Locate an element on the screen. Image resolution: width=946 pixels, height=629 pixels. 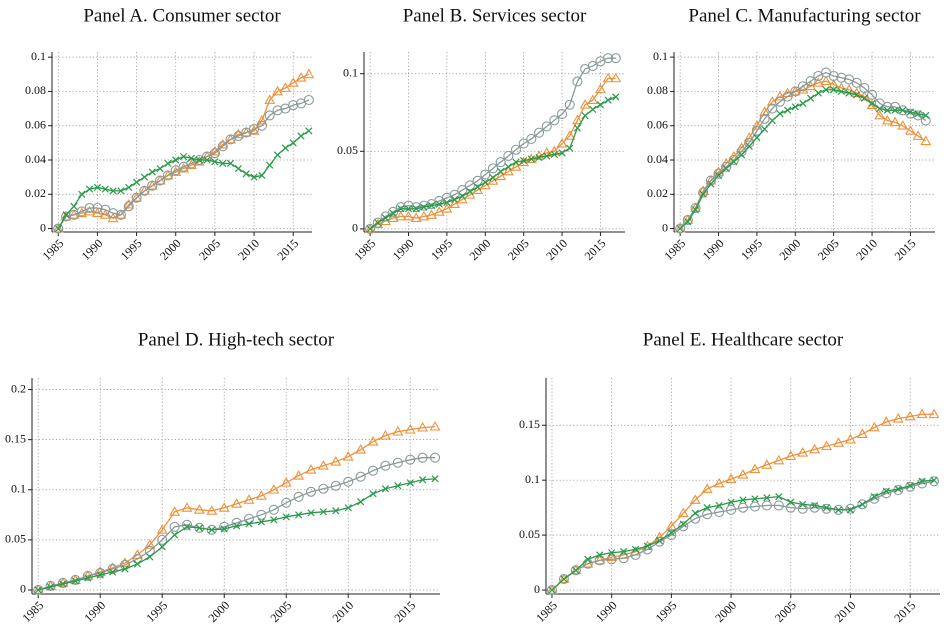
y-tick-label: 0.02 is located at coordinates (35, 193).